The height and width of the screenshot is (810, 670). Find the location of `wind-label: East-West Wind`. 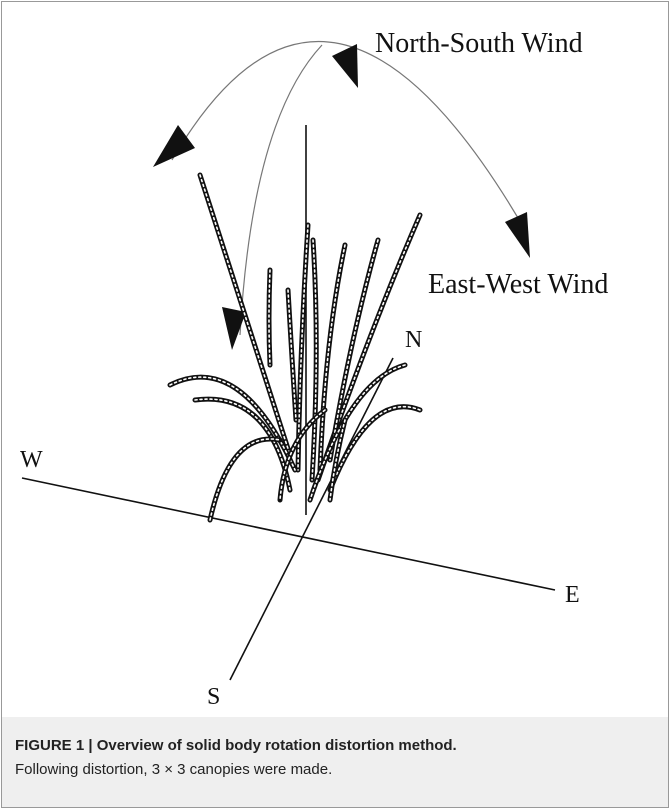

wind-label: East-West Wind is located at coordinates (518, 284).